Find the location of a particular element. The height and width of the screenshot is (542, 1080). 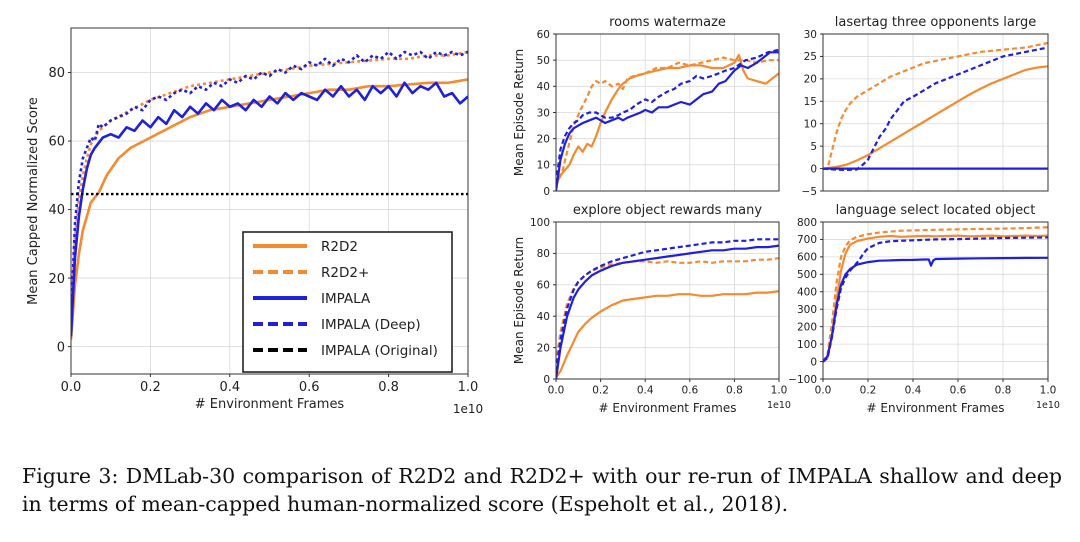

legend-label: IMPALA (Original) is located at coordinates (379, 351).